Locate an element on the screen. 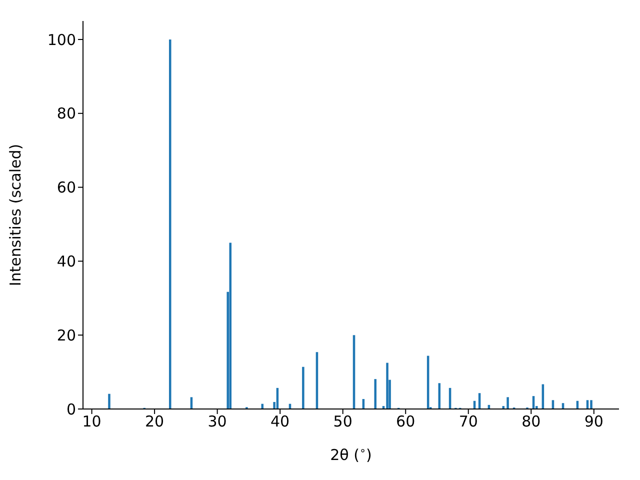 The width and height of the screenshot is (640, 480). y-axis-title: Intensities (scaled) is located at coordinates (15, 215).